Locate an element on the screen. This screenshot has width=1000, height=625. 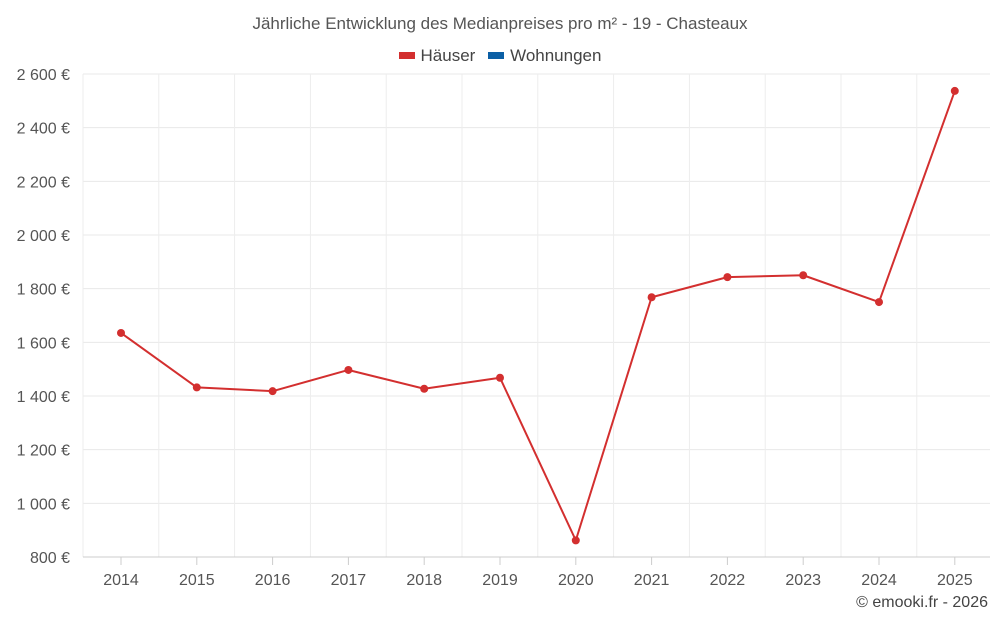
x-tick-label: 2020 is located at coordinates (576, 580).